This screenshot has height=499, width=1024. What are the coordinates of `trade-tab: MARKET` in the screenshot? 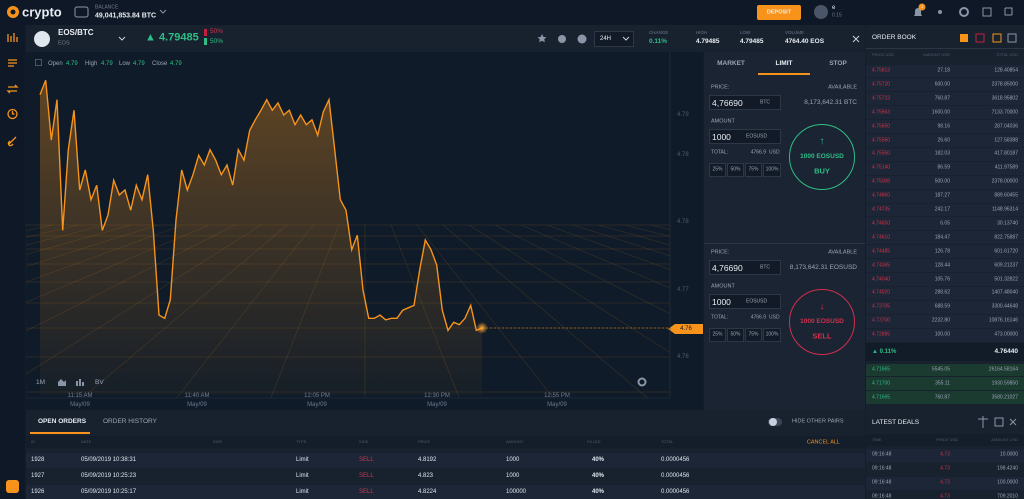 It's located at (731, 63).